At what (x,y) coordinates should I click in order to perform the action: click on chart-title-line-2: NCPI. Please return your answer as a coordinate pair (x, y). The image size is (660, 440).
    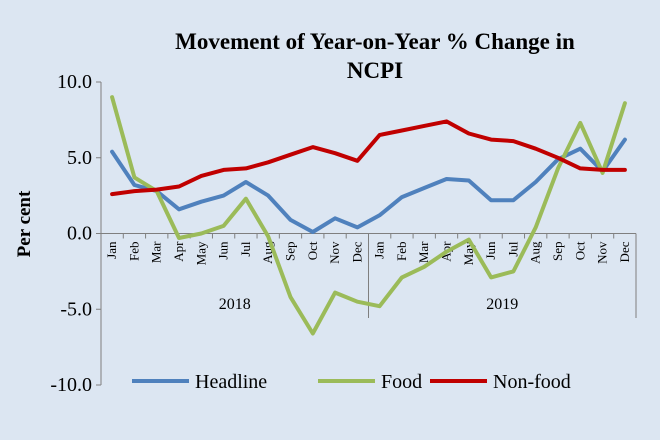
    Looking at the image, I should click on (375, 70).